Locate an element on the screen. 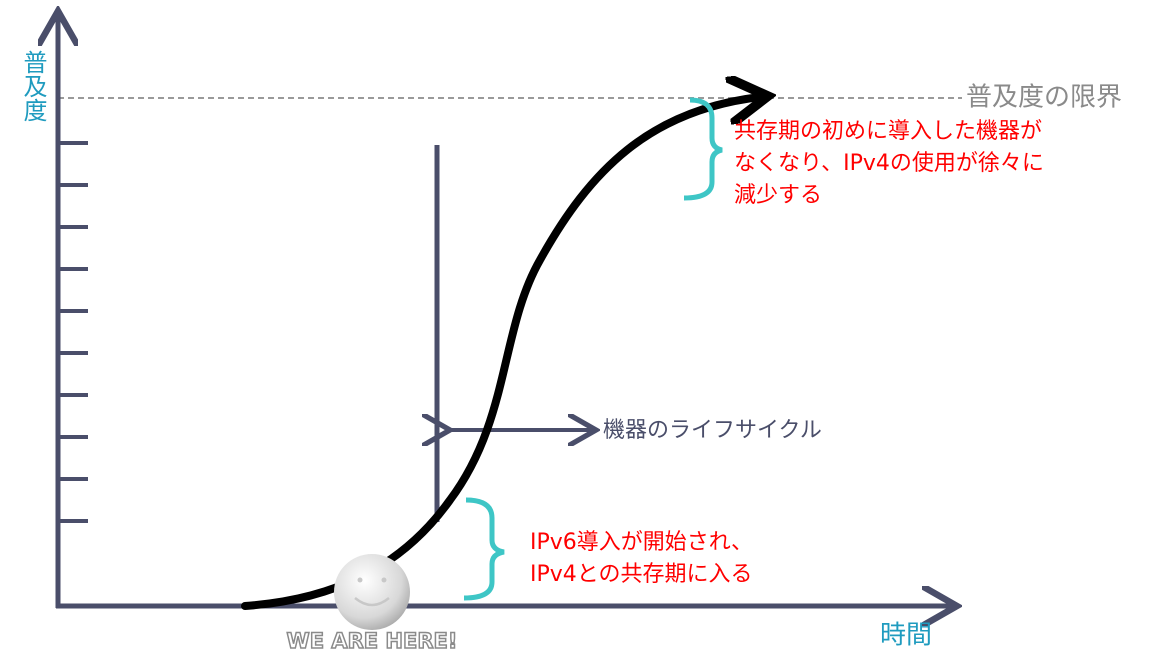 This screenshot has width=1161, height=662. smiley is located at coordinates (372, 592).